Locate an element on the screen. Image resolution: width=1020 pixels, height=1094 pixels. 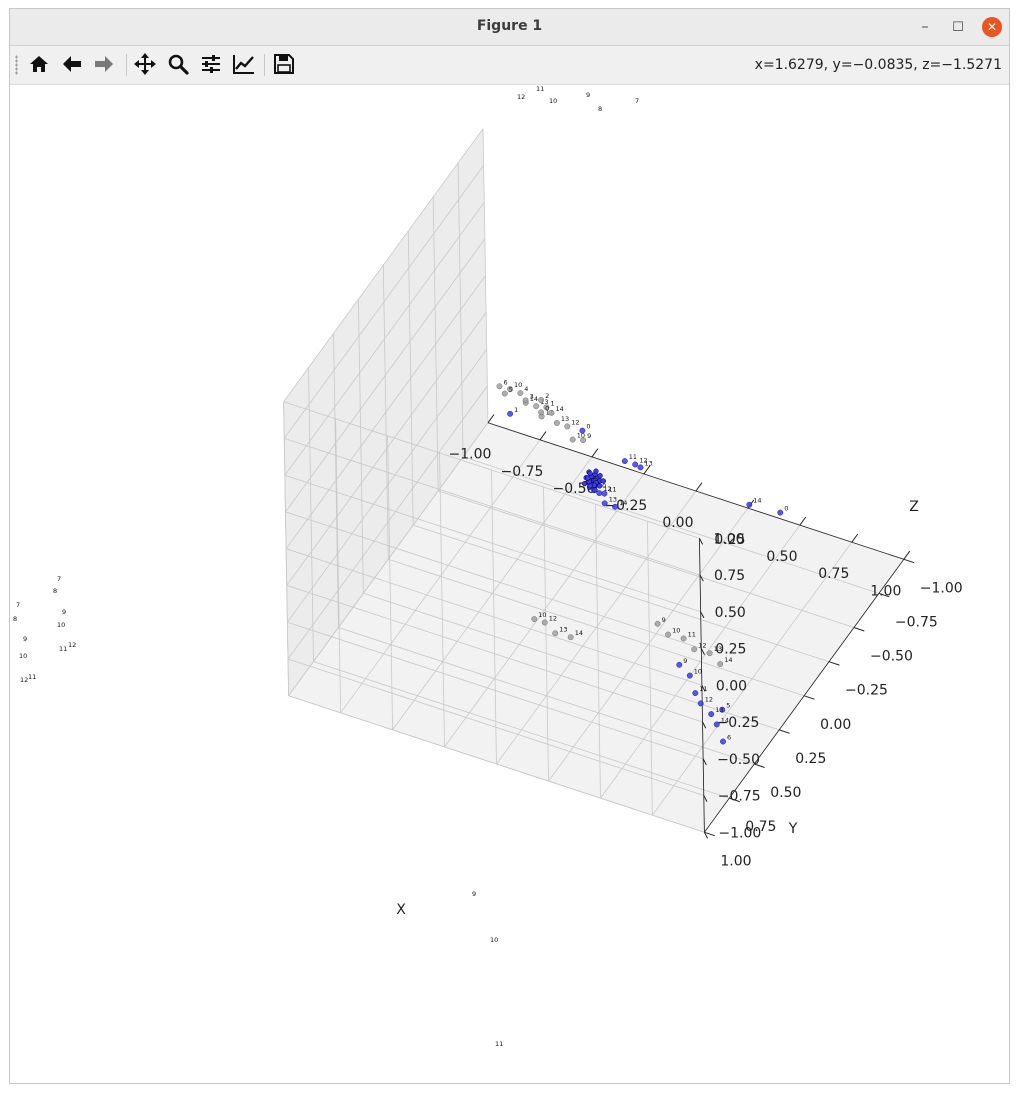
move-icon is located at coordinates (145, 64).